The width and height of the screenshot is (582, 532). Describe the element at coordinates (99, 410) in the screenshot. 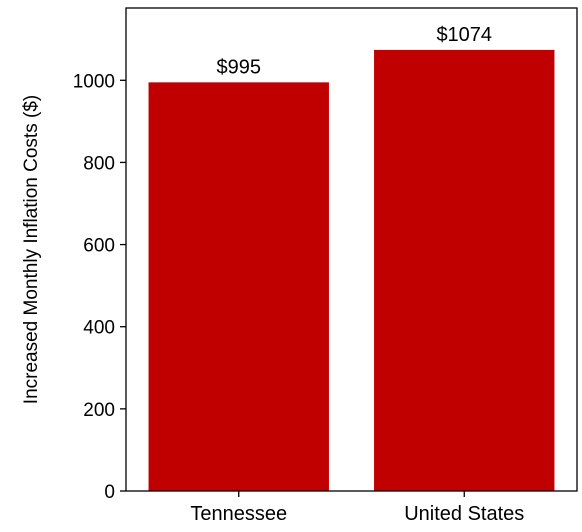

I see `y-tick-label-200: 200` at that location.